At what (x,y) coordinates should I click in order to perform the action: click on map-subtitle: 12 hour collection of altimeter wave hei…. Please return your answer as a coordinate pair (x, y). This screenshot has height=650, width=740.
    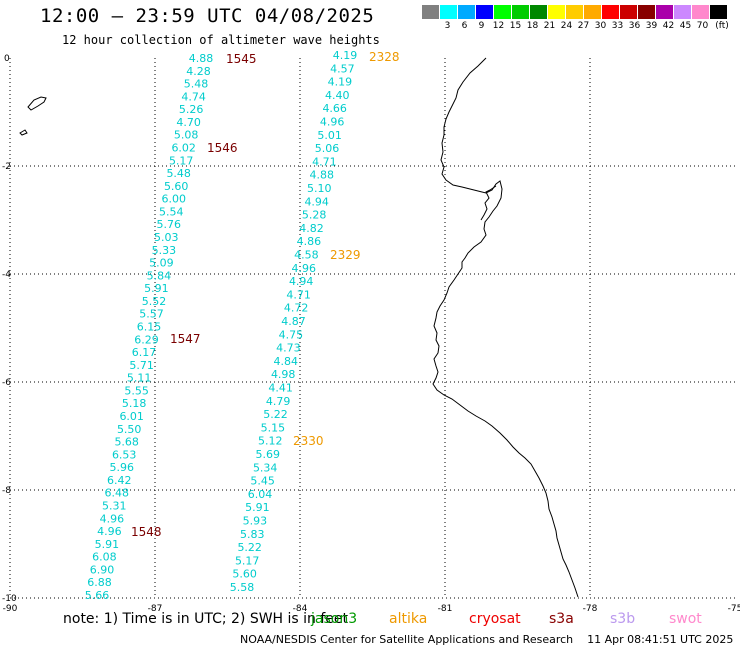
    Looking at the image, I should click on (221, 40).